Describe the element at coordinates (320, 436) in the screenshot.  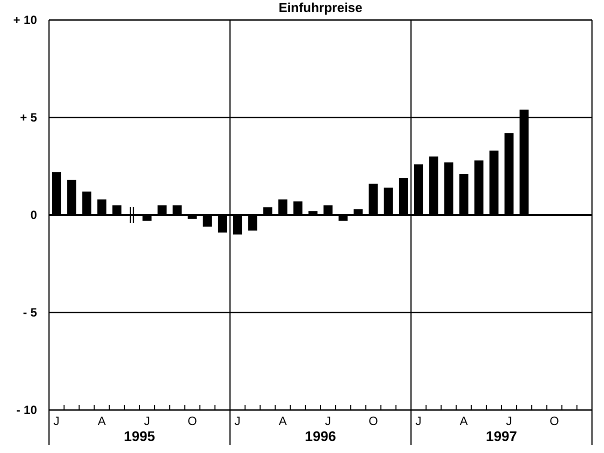
I see `text: 1996` at that location.